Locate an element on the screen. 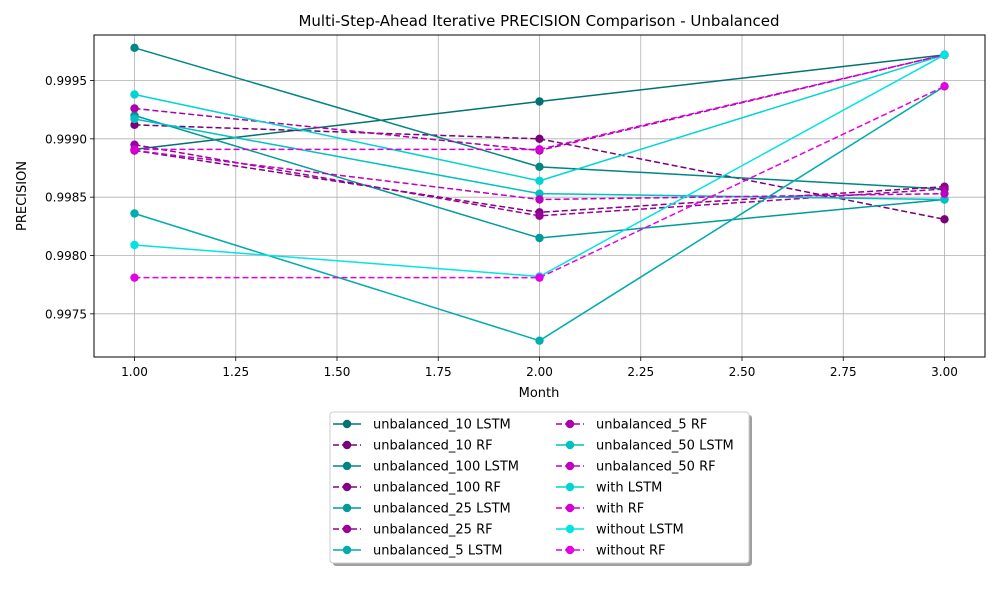 The image size is (1000, 600). legend-label: unbalanced_25 LSTM is located at coordinates (442, 509).